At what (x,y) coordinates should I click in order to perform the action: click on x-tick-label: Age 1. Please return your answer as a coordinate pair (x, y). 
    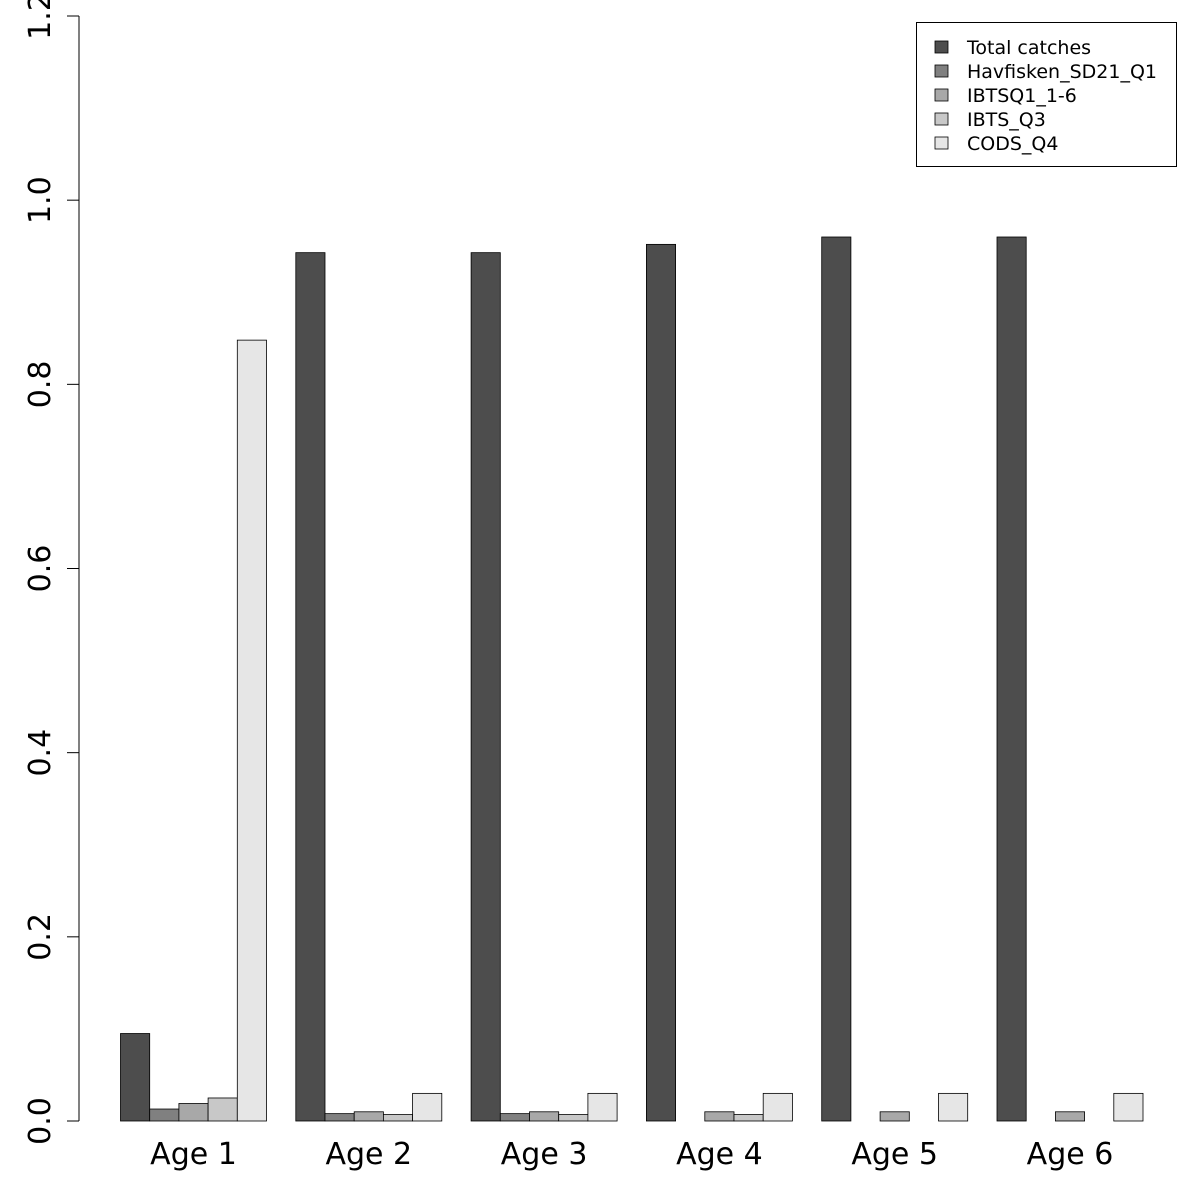
    Looking at the image, I should click on (193, 1154).